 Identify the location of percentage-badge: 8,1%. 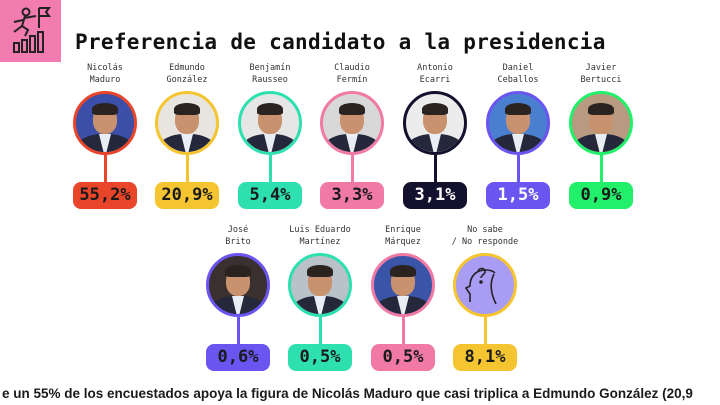
(485, 357).